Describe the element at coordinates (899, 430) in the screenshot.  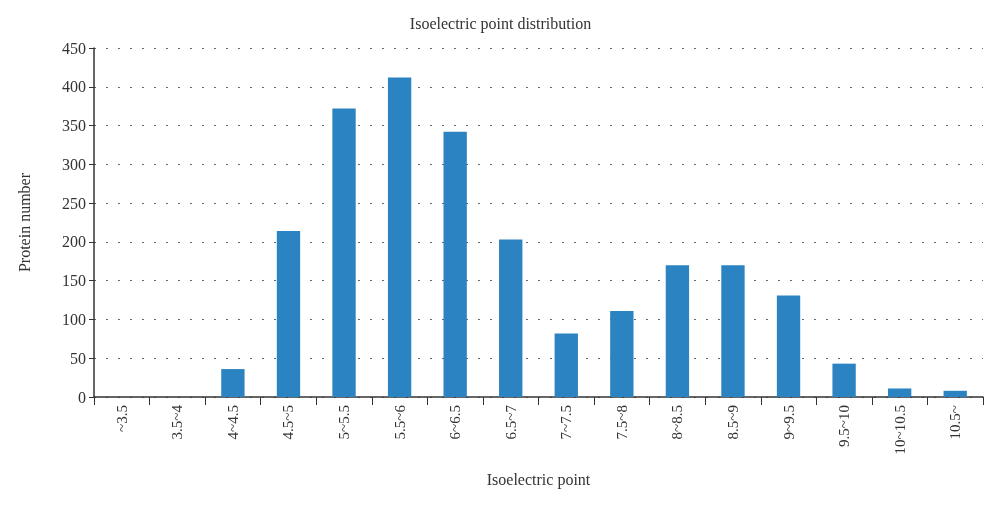
I see `x-tick-label: 10~10.5` at that location.